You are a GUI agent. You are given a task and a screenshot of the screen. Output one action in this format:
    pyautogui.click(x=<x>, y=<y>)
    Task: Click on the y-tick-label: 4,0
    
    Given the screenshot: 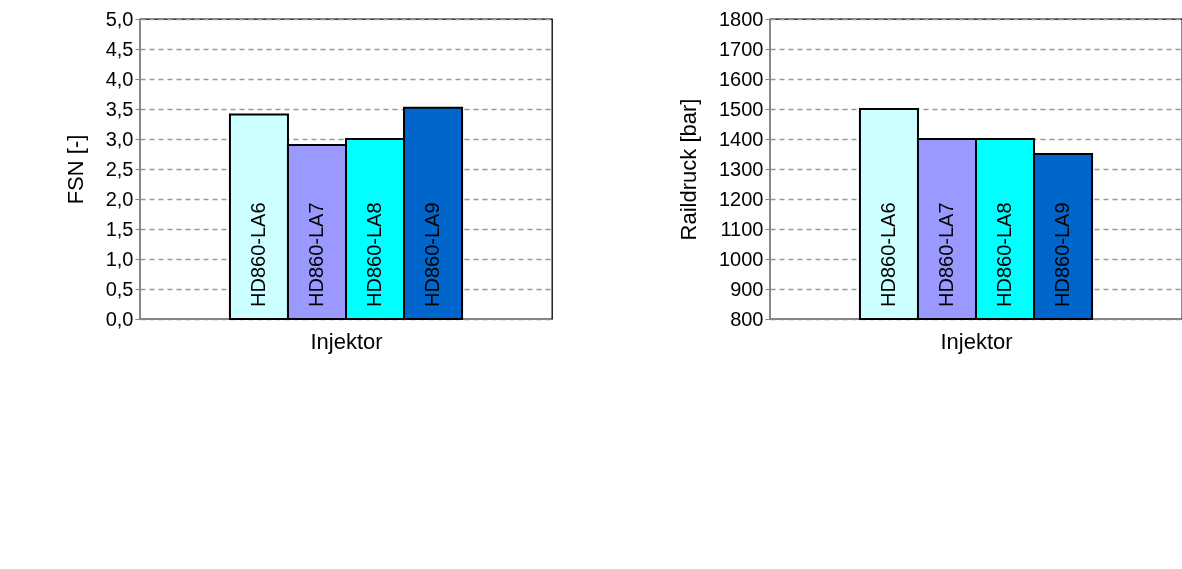 What is the action you would take?
    pyautogui.click(x=119, y=78)
    